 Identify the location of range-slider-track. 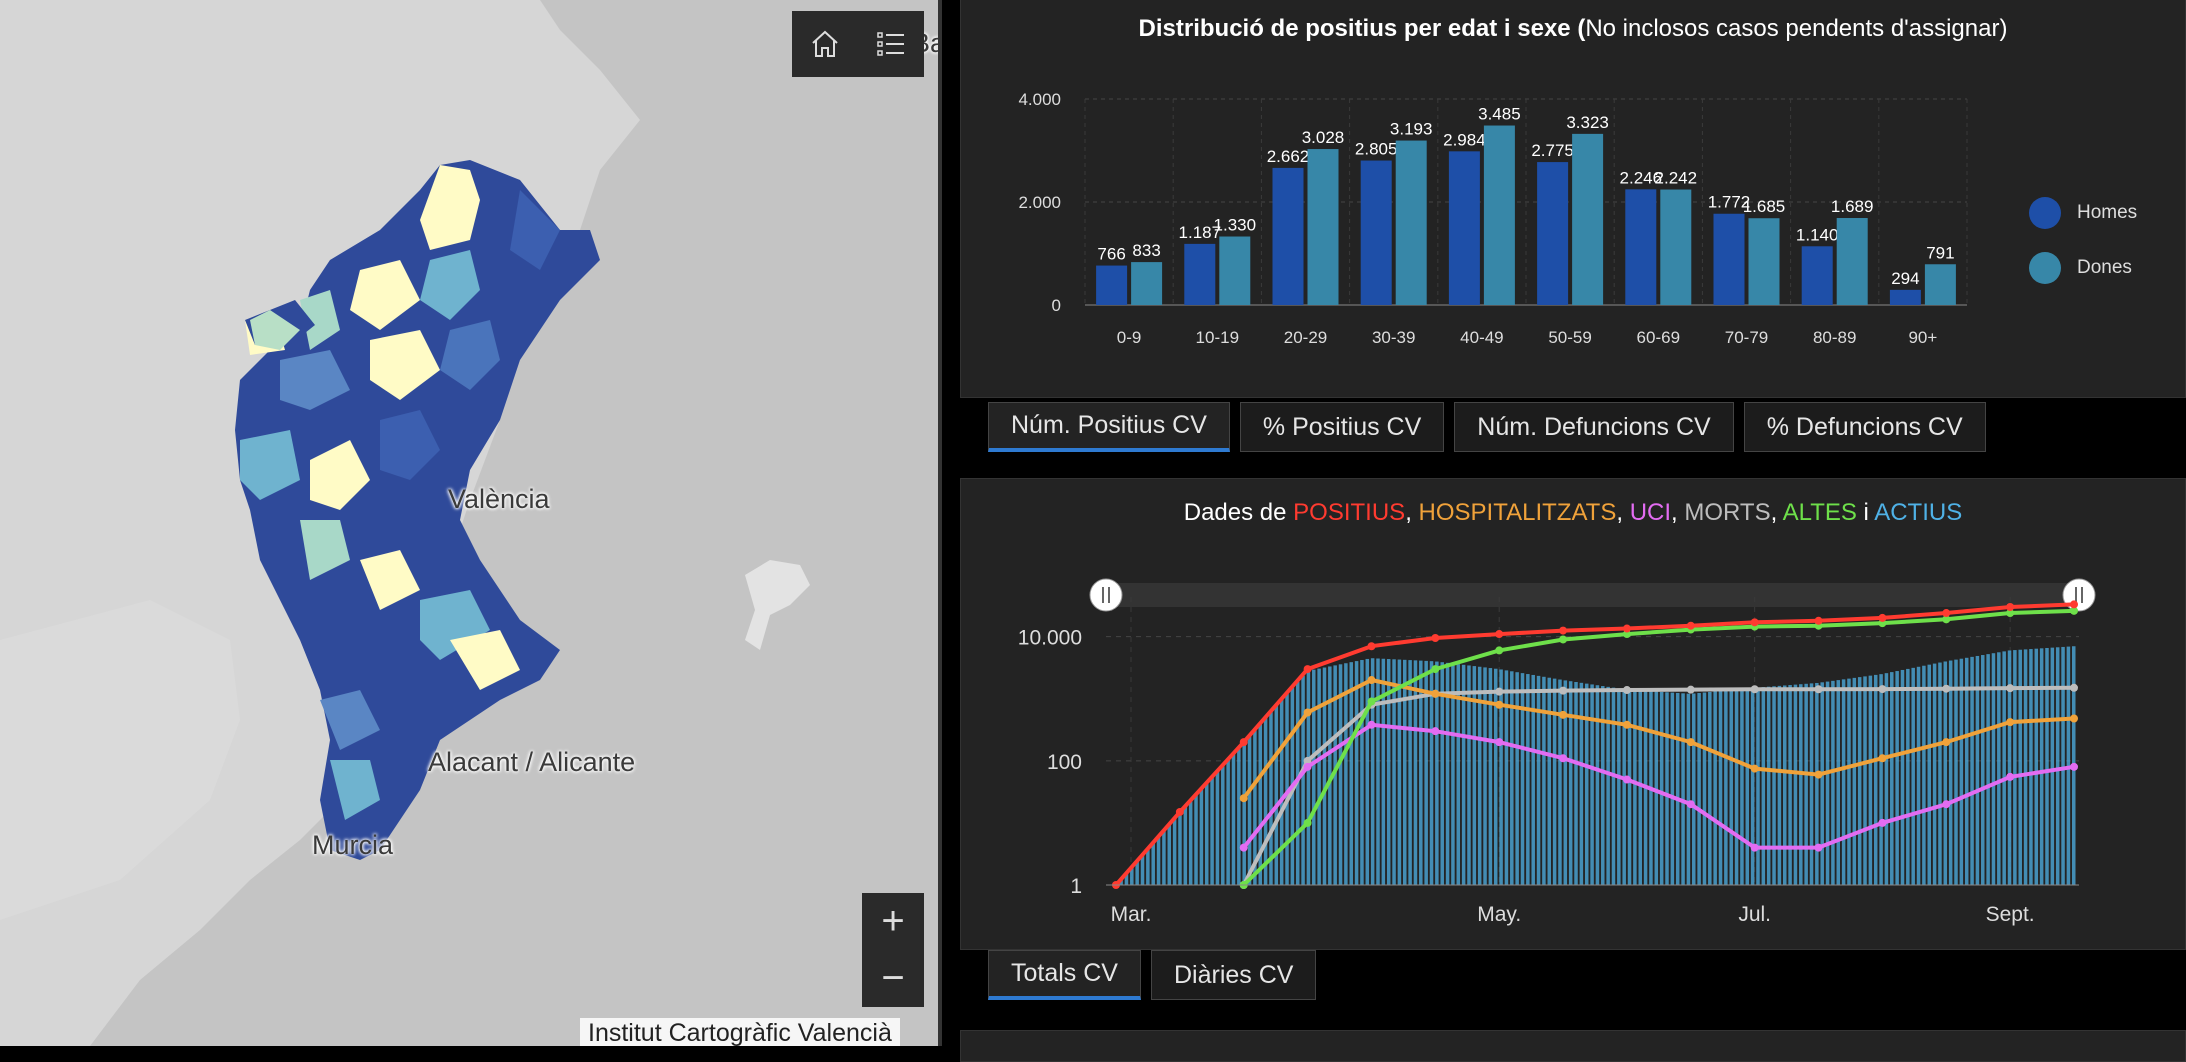
(1592, 595).